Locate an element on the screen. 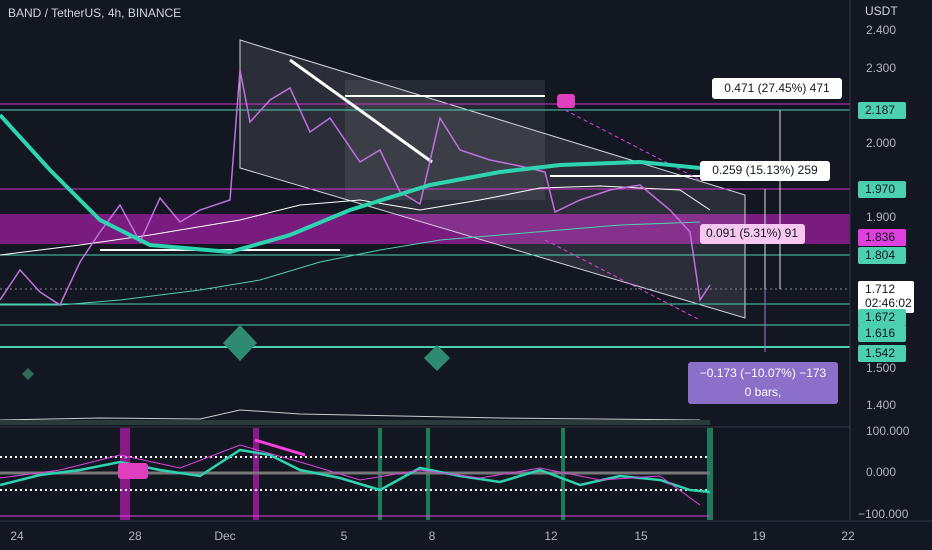 The height and width of the screenshot is (550, 932). symbol-title: BAND / TetherUS, 4h, BINANCE is located at coordinates (94, 13).